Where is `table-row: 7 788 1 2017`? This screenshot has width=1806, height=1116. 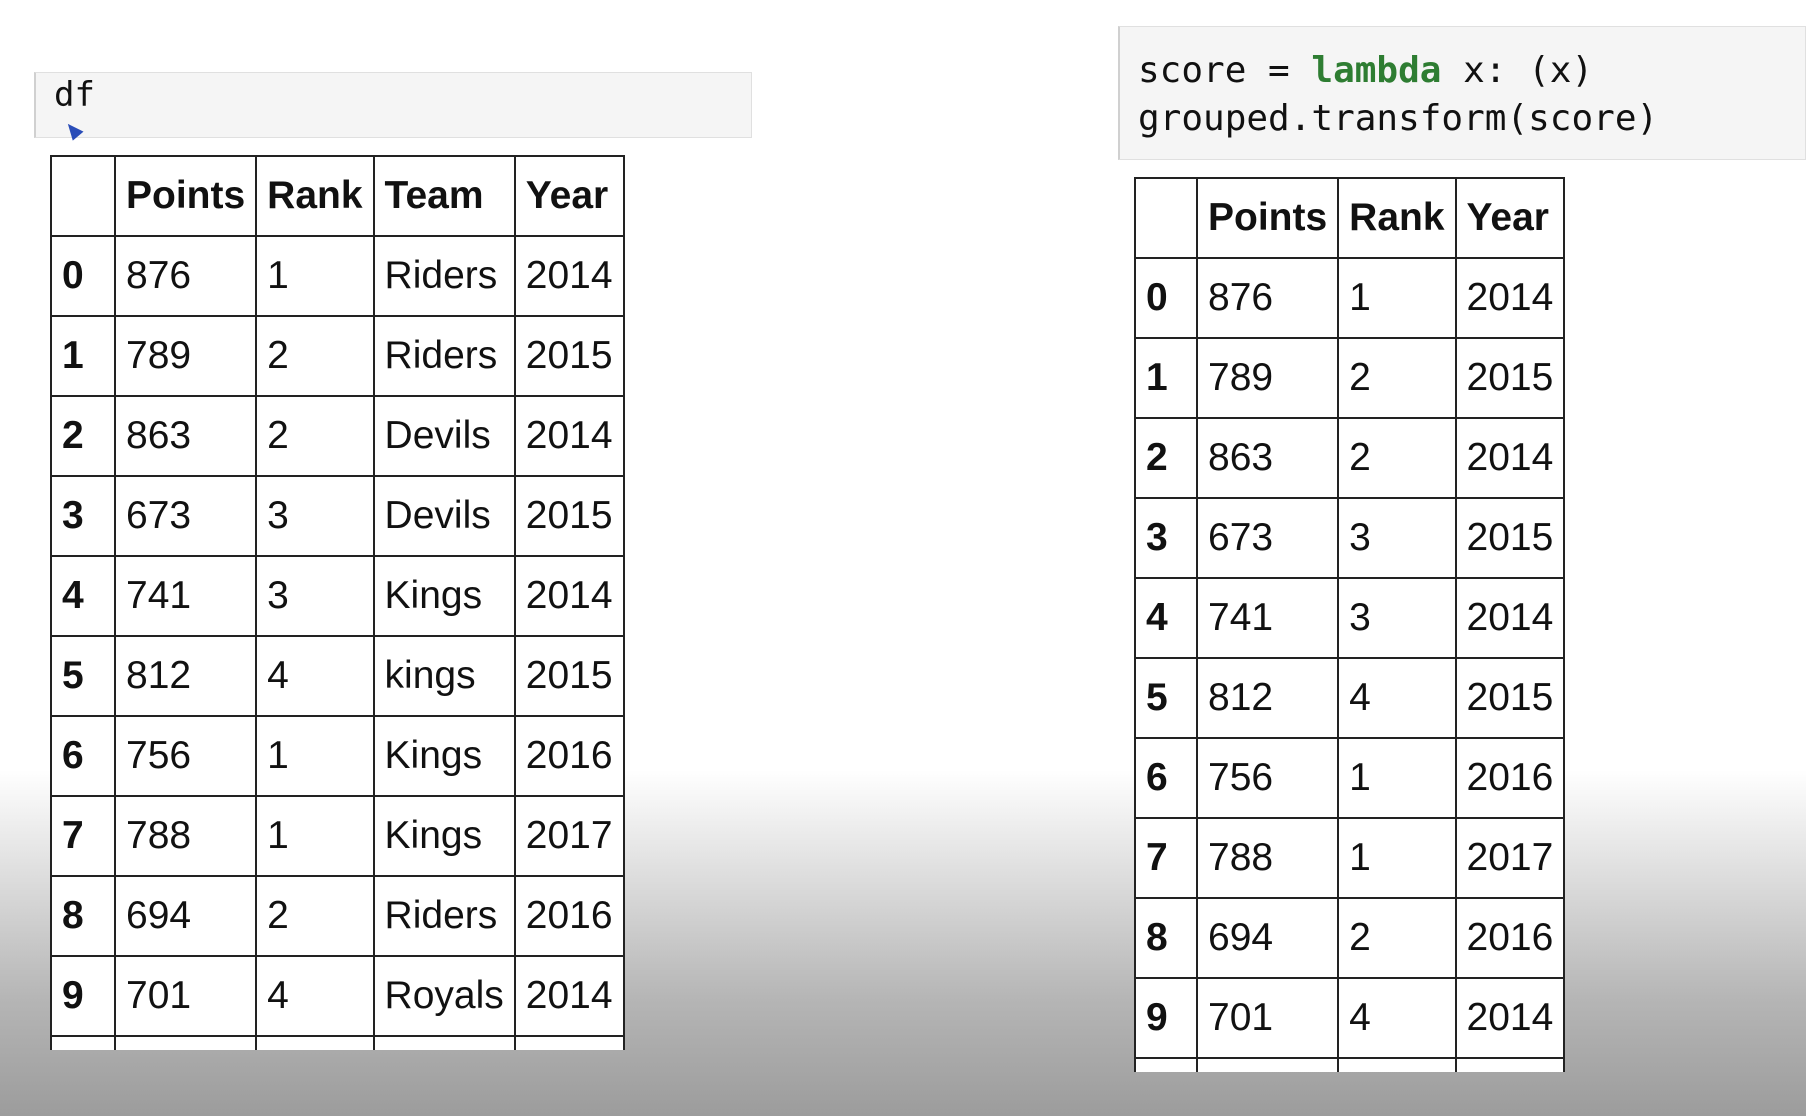
table-row: 7 788 1 2017 is located at coordinates (1350, 858).